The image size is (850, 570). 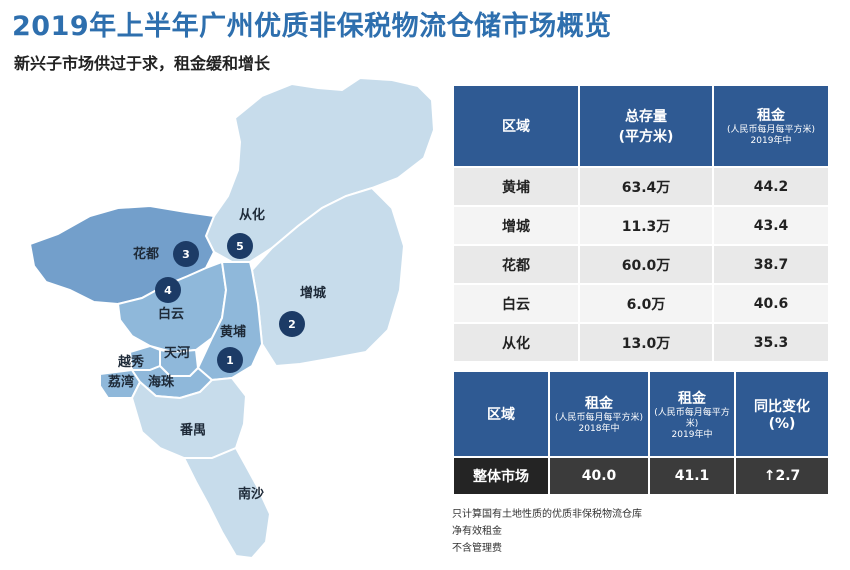 I want to click on cell-stock: 11.3万, so click(x=646, y=225).